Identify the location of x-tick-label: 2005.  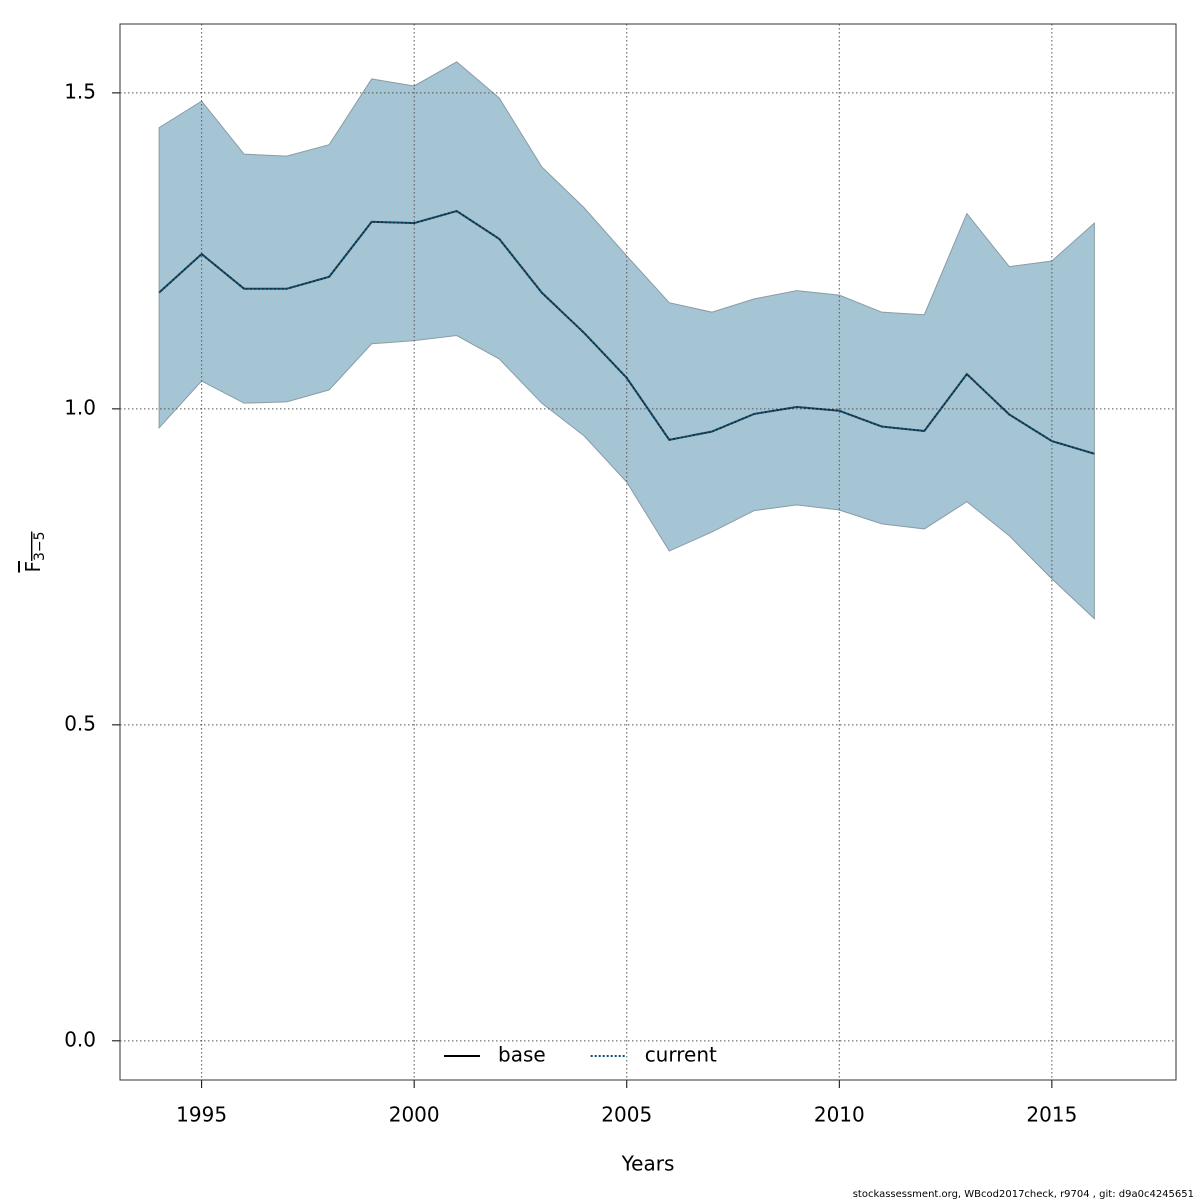
(626, 1115).